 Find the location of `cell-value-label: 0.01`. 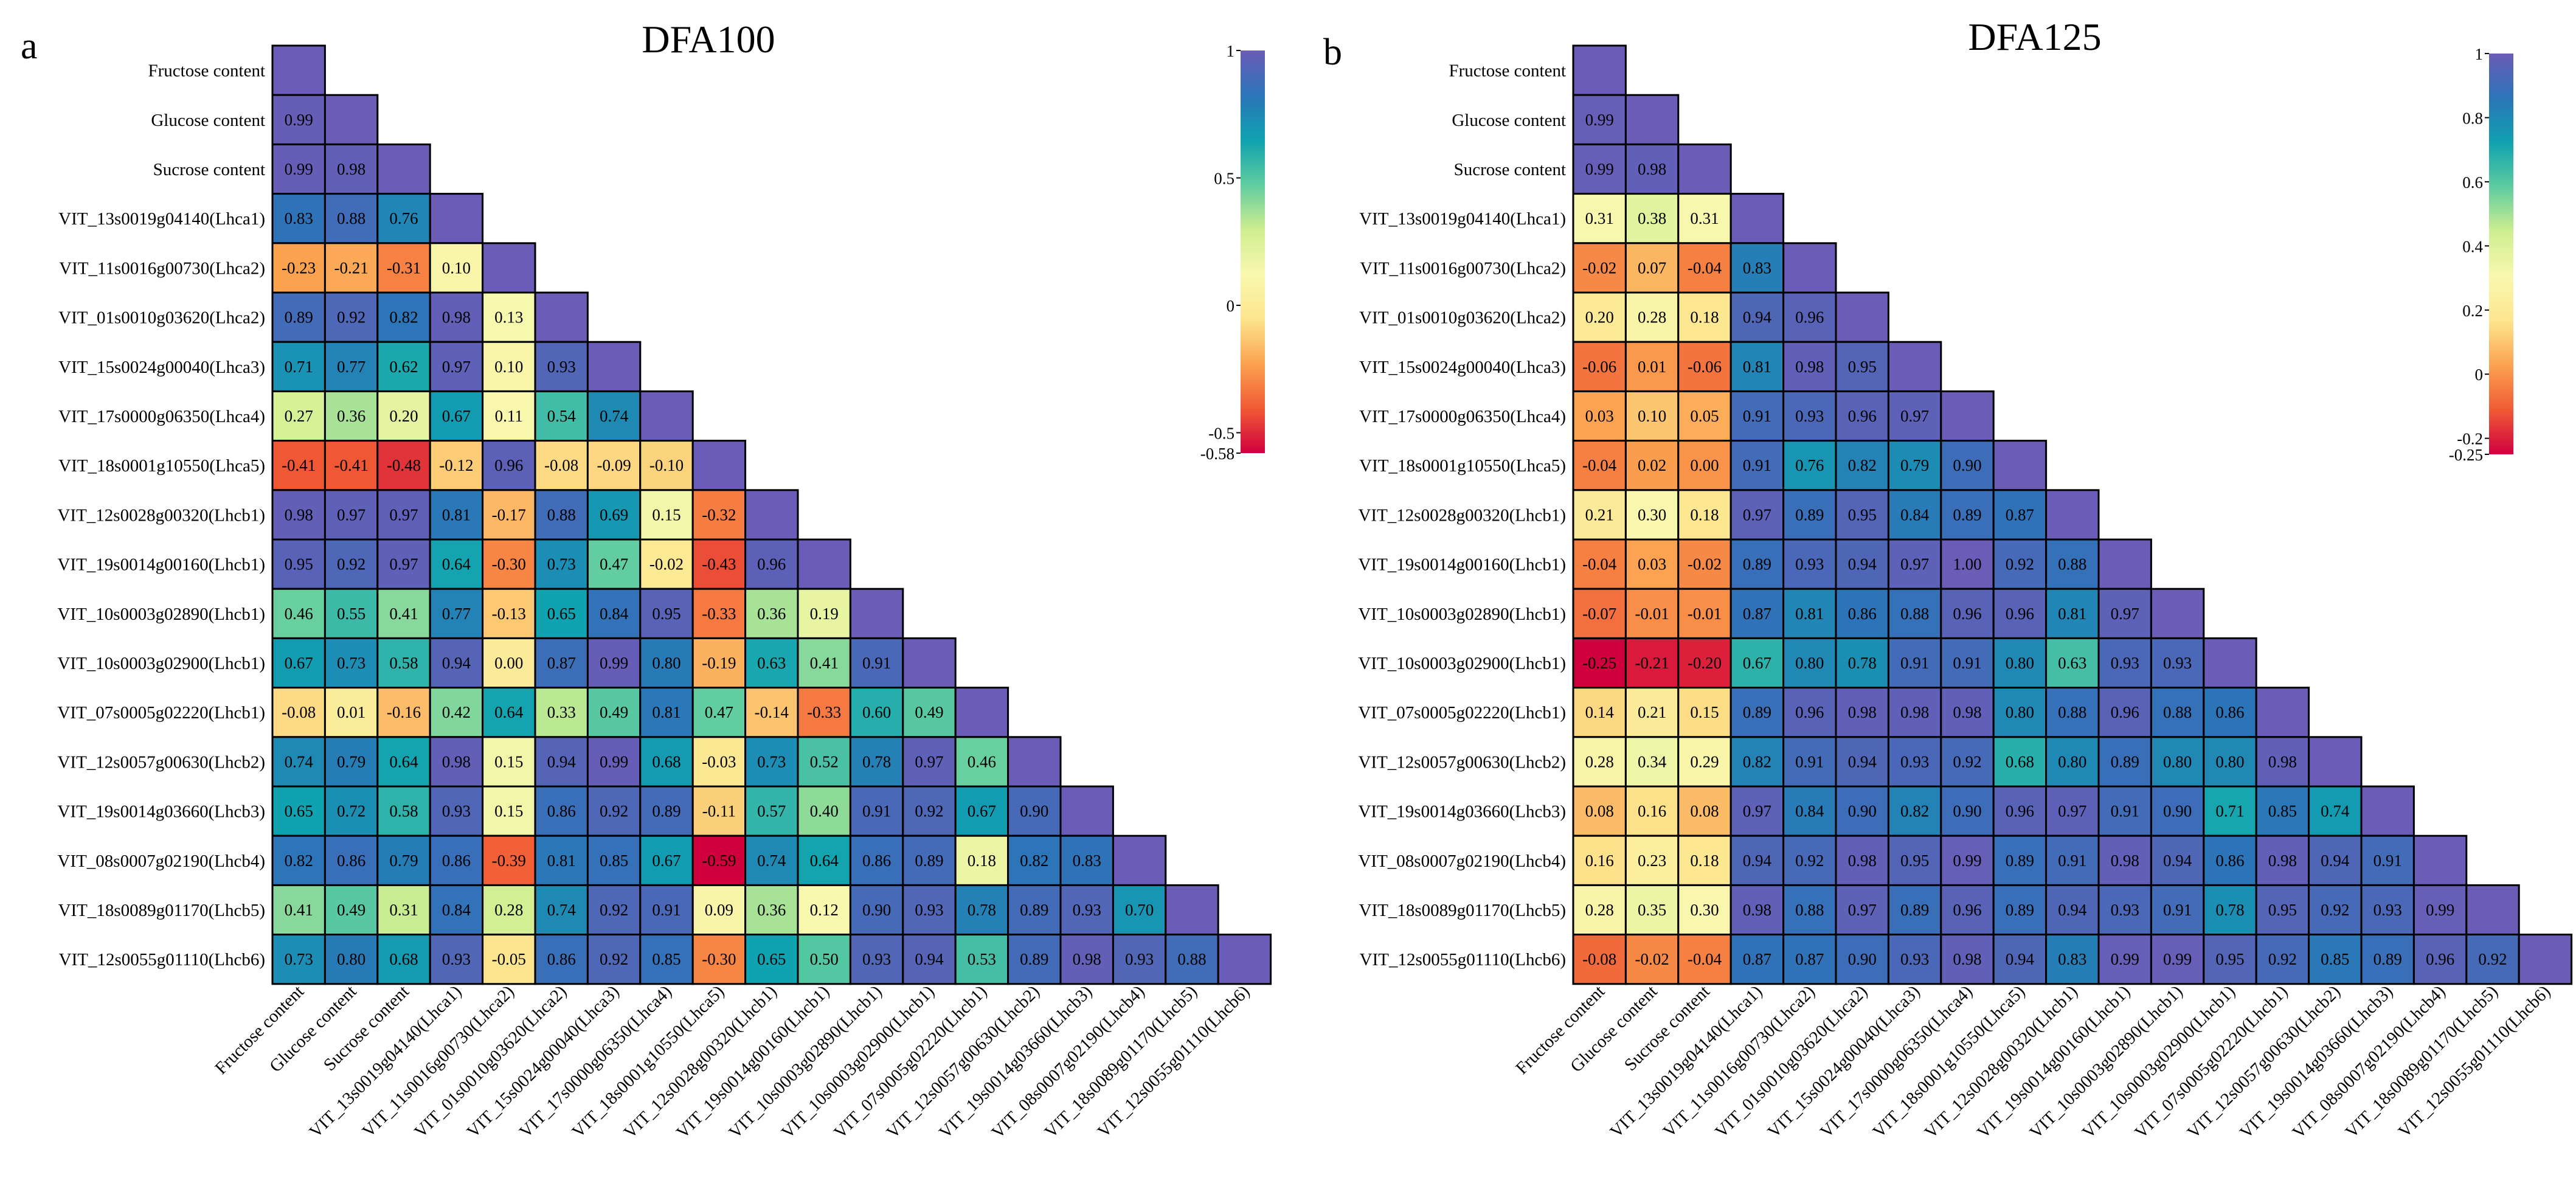

cell-value-label: 0.01 is located at coordinates (351, 712).